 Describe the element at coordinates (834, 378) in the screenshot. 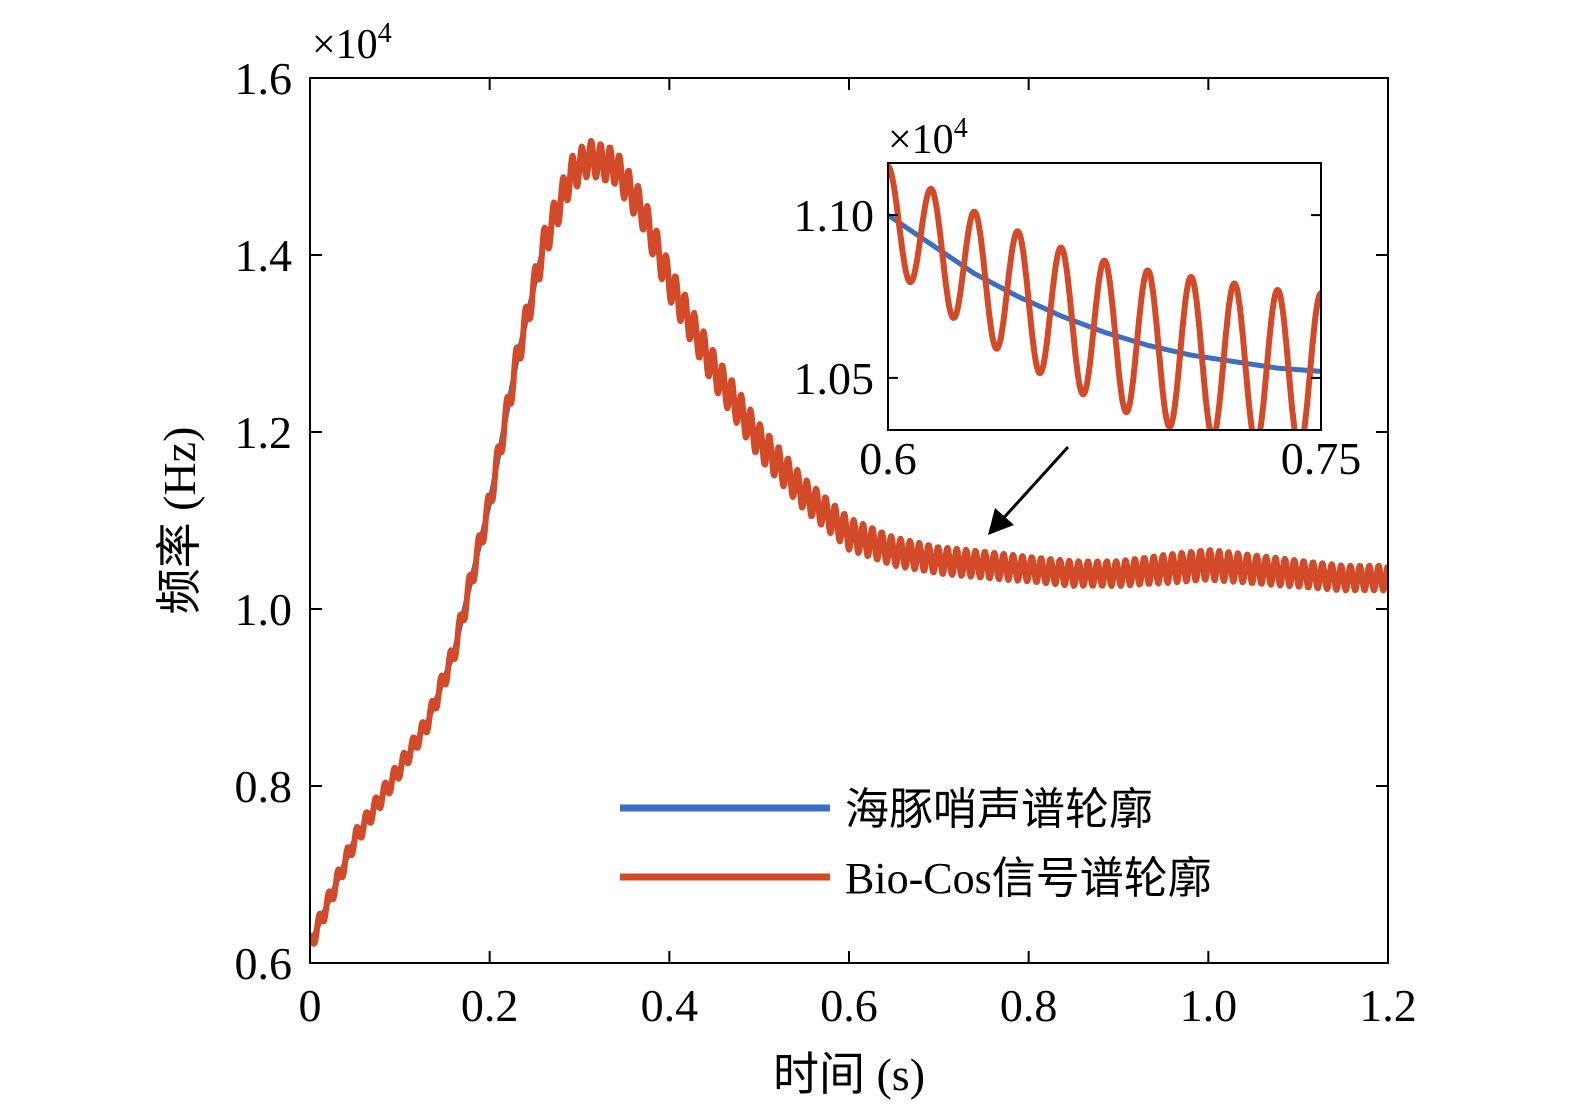

I see `y-tick-label: 1.05` at that location.